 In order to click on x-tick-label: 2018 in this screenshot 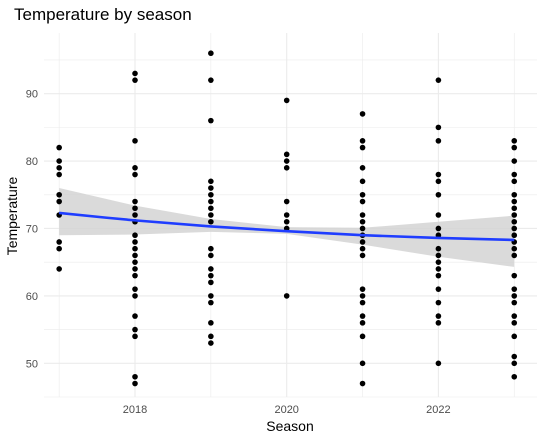, I will do `click(135, 410)`.